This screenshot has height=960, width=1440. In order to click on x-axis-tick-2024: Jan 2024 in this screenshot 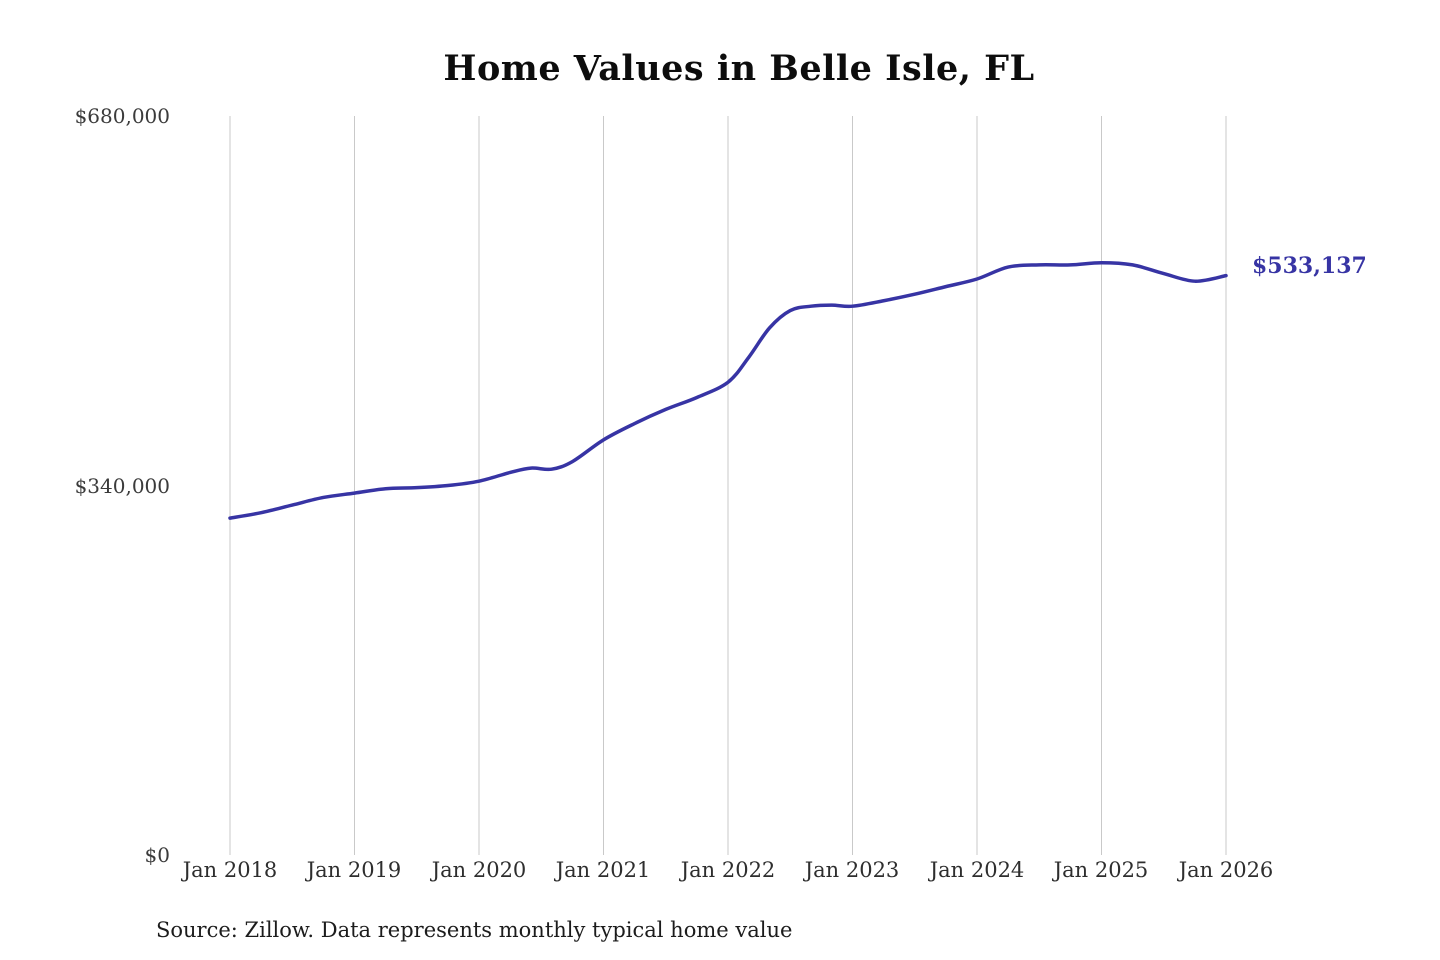, I will do `click(977, 870)`.